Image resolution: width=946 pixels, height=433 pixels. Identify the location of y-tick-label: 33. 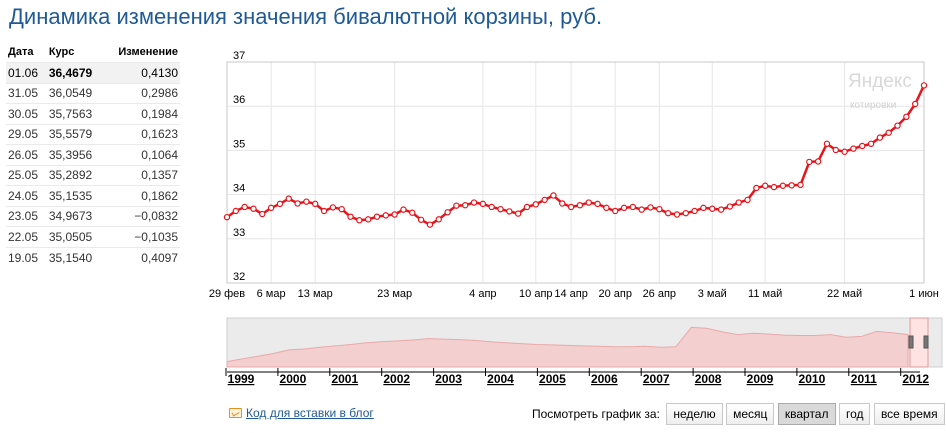
(239, 233).